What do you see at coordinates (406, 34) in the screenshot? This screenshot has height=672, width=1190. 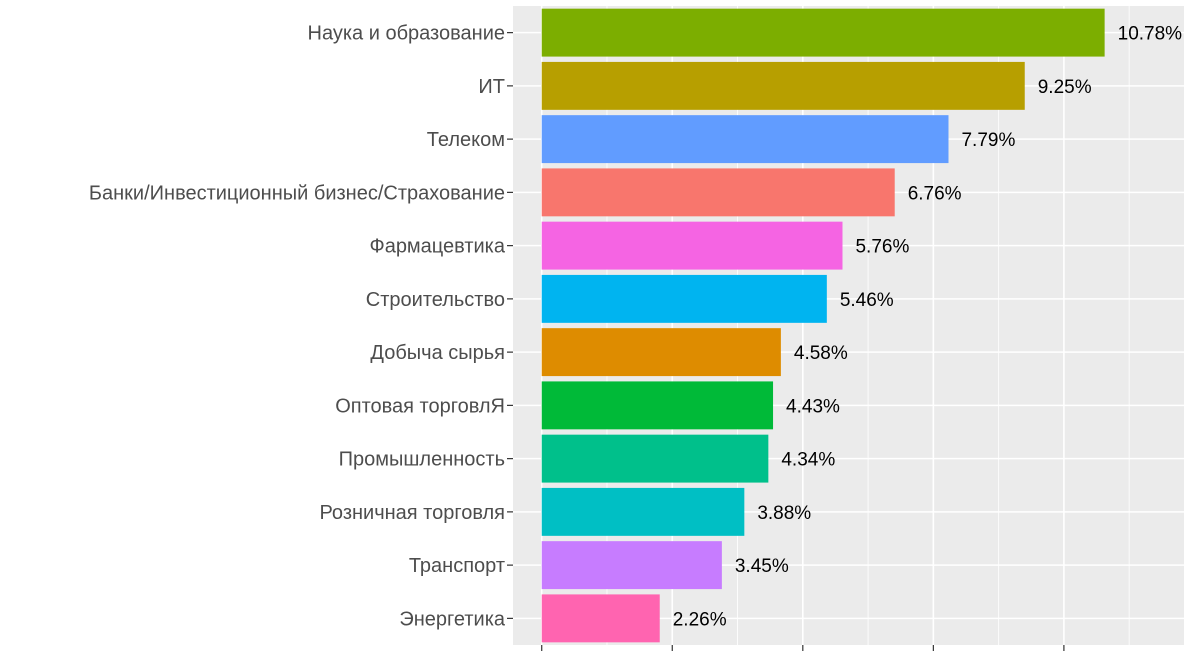 I see `category-label: Наука и образование` at bounding box center [406, 34].